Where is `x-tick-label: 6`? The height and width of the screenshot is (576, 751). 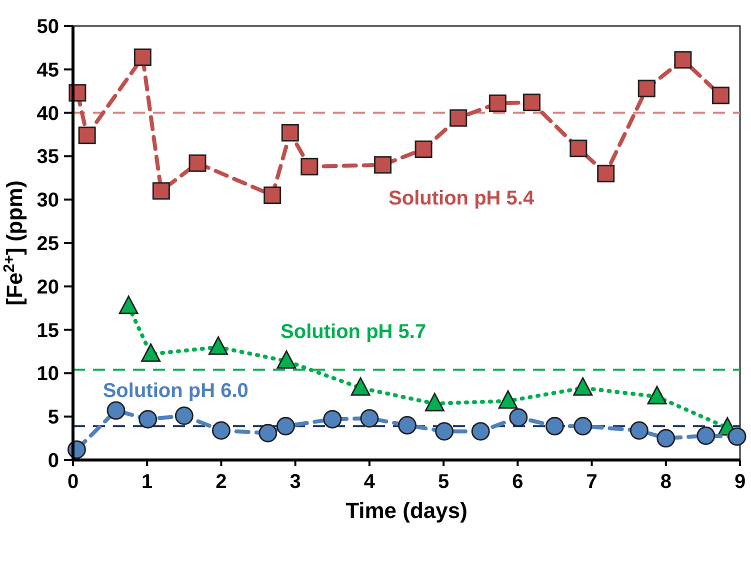
x-tick-label: 6 is located at coordinates (518, 482).